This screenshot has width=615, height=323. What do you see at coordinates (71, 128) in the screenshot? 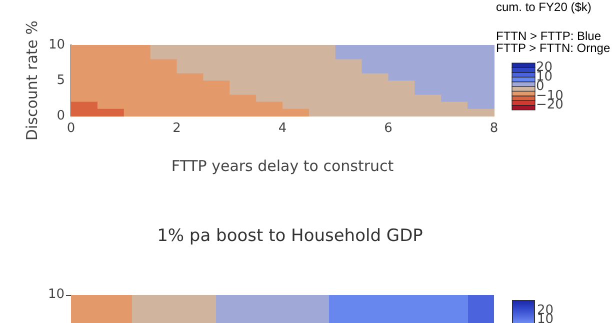
I see `x-tick-label: 0` at bounding box center [71, 128].